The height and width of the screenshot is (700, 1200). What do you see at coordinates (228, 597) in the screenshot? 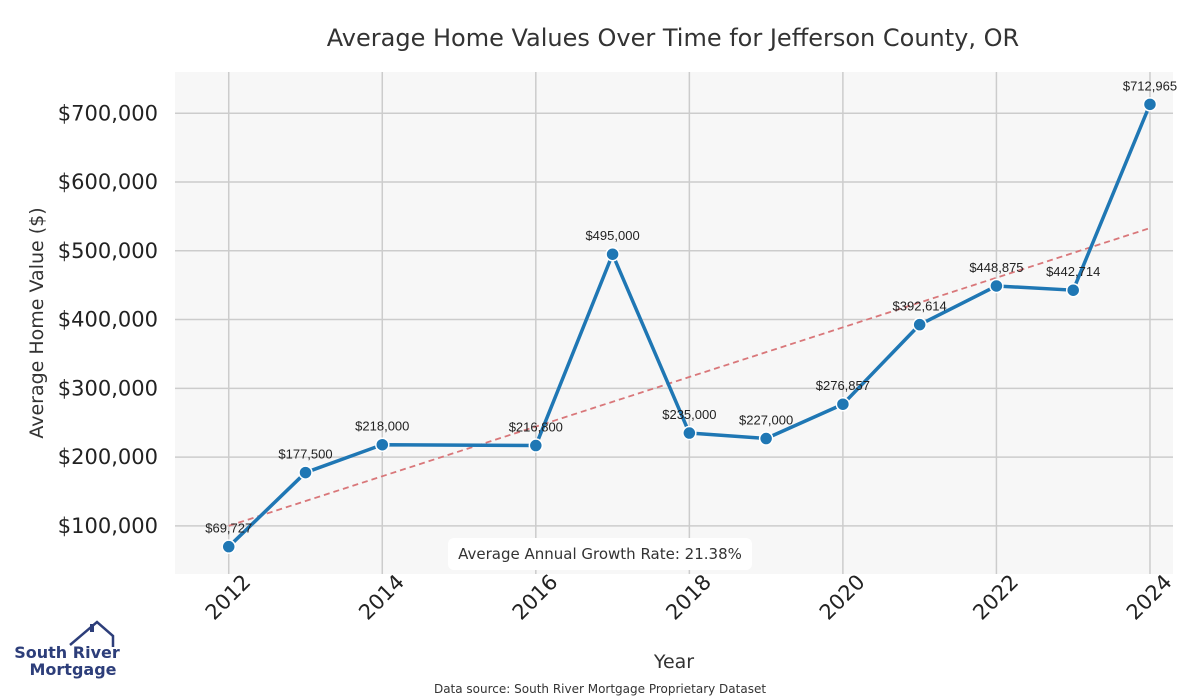
I see `x-tick-label: 2012` at bounding box center [228, 597].